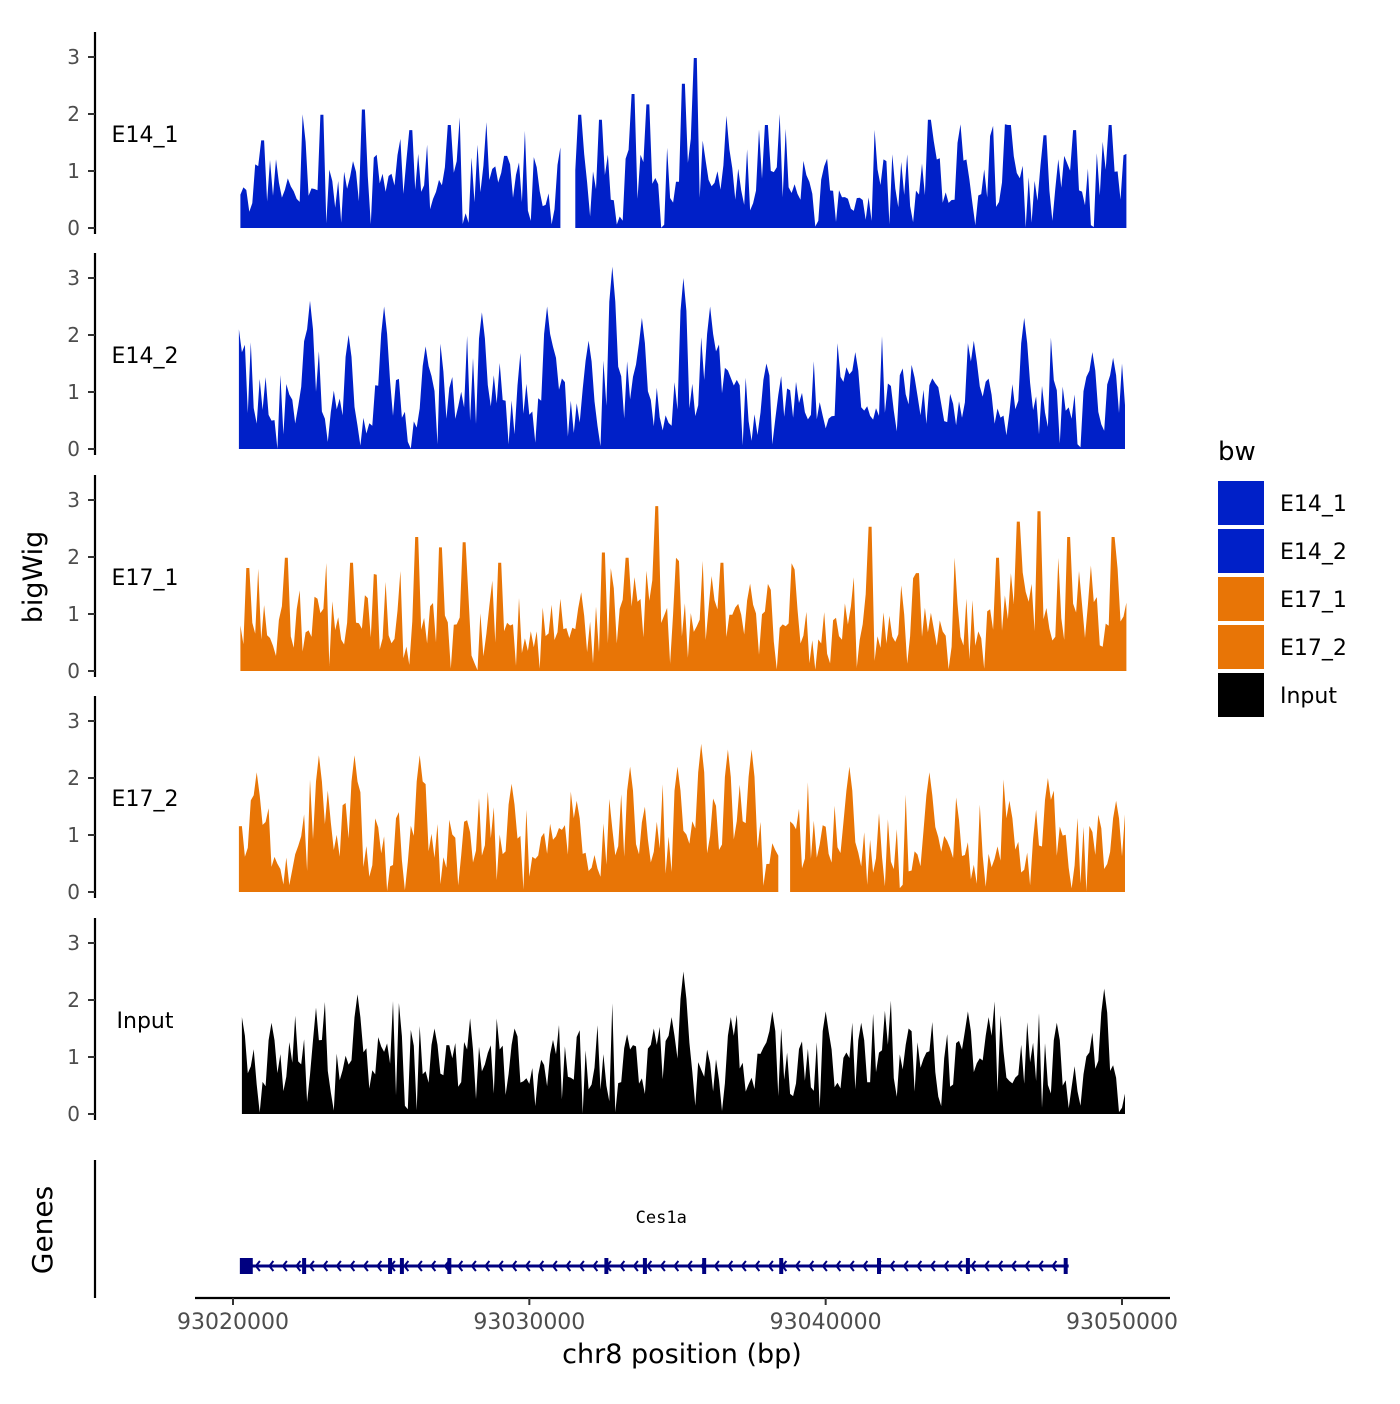 The image size is (1400, 1404). Describe the element at coordinates (1277, 695) in the screenshot. I see `legend-entry-Input: Input` at that location.